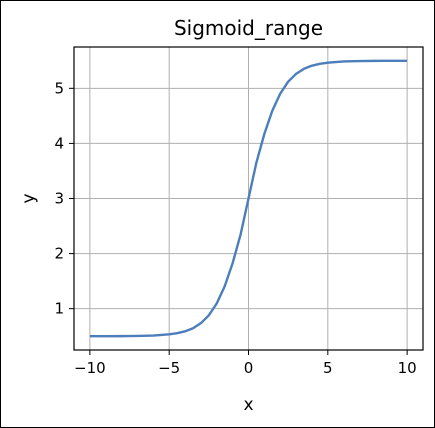 Image resolution: width=435 pixels, height=428 pixels. I want to click on x-axis-label: x, so click(248, 405).